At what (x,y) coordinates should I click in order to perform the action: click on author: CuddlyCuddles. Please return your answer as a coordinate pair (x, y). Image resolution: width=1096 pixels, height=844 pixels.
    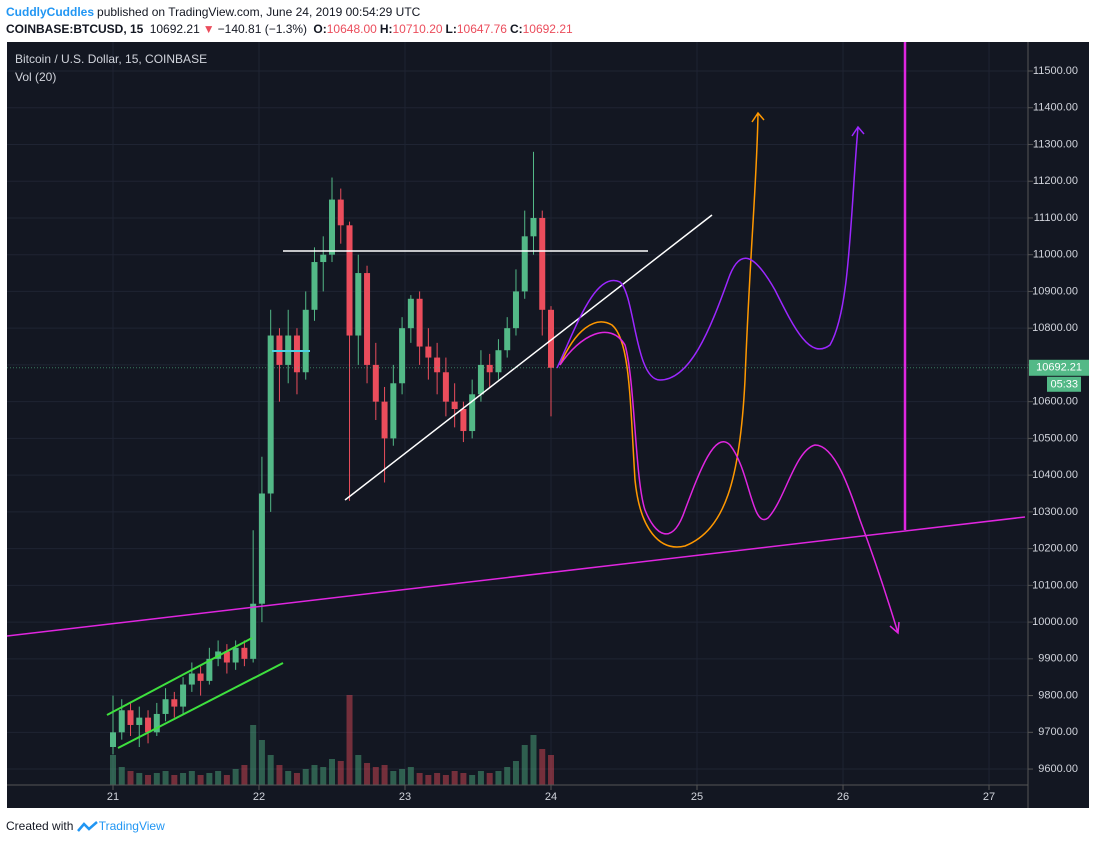
    Looking at the image, I should click on (50, 12).